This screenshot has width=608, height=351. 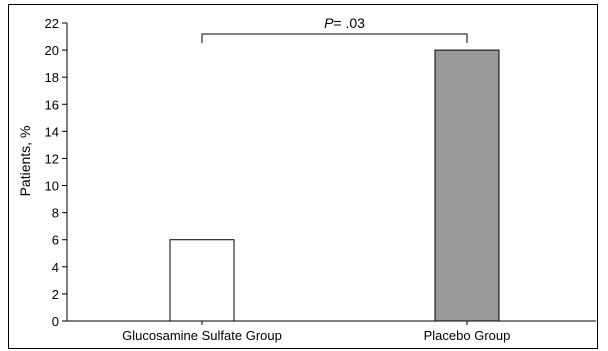 I want to click on y-tick-label: 12, so click(x=52, y=158).